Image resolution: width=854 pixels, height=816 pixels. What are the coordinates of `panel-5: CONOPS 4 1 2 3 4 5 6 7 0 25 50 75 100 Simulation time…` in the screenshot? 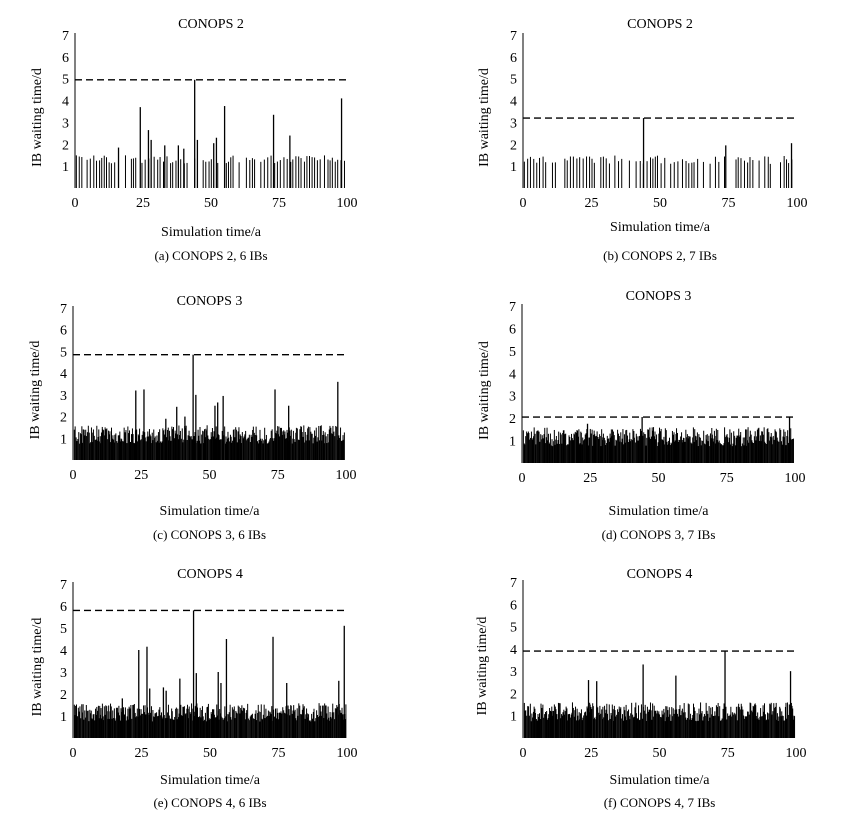 It's located at (194, 688).